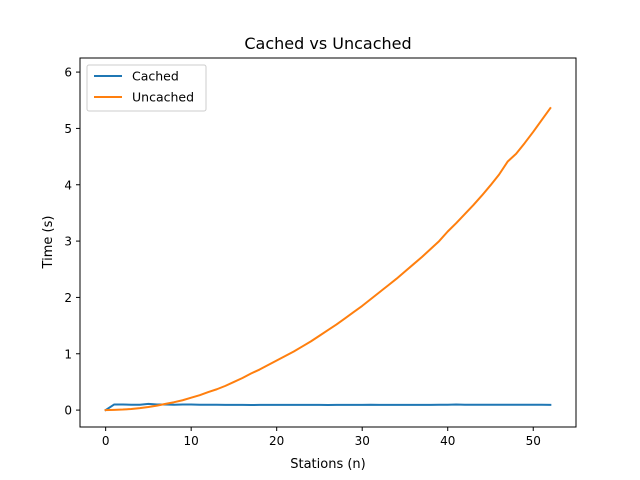 The height and width of the screenshot is (480, 640). Describe the element at coordinates (328, 464) in the screenshot. I see `x-axis-label: Stations (n)` at that location.